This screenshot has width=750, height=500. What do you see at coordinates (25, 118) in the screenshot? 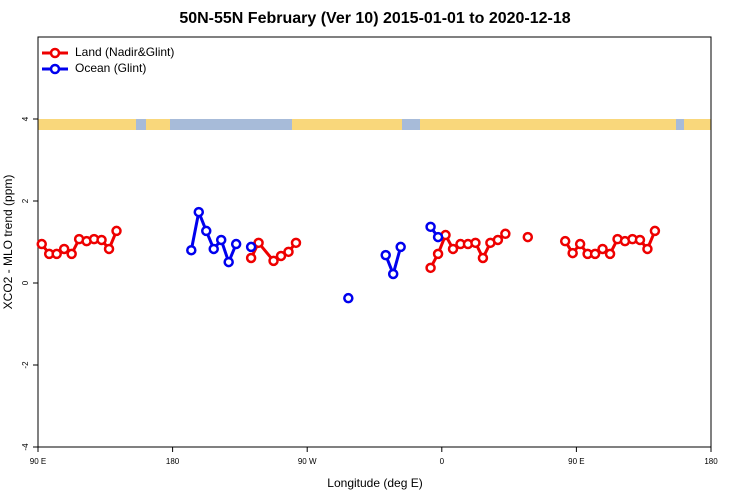
I see `y-tick-label: 4` at bounding box center [25, 118].